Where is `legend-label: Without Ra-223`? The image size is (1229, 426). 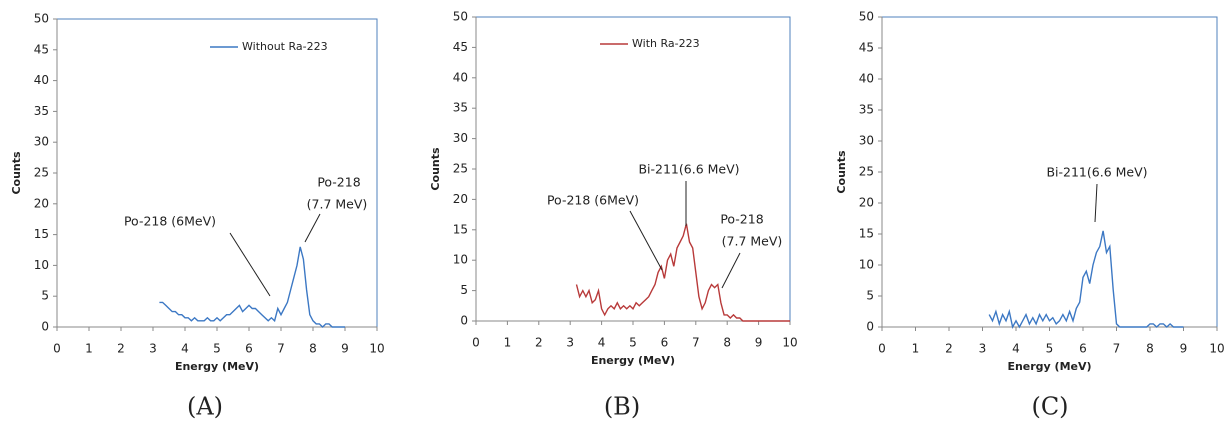
legend-label: Without Ra-223 is located at coordinates (285, 46).